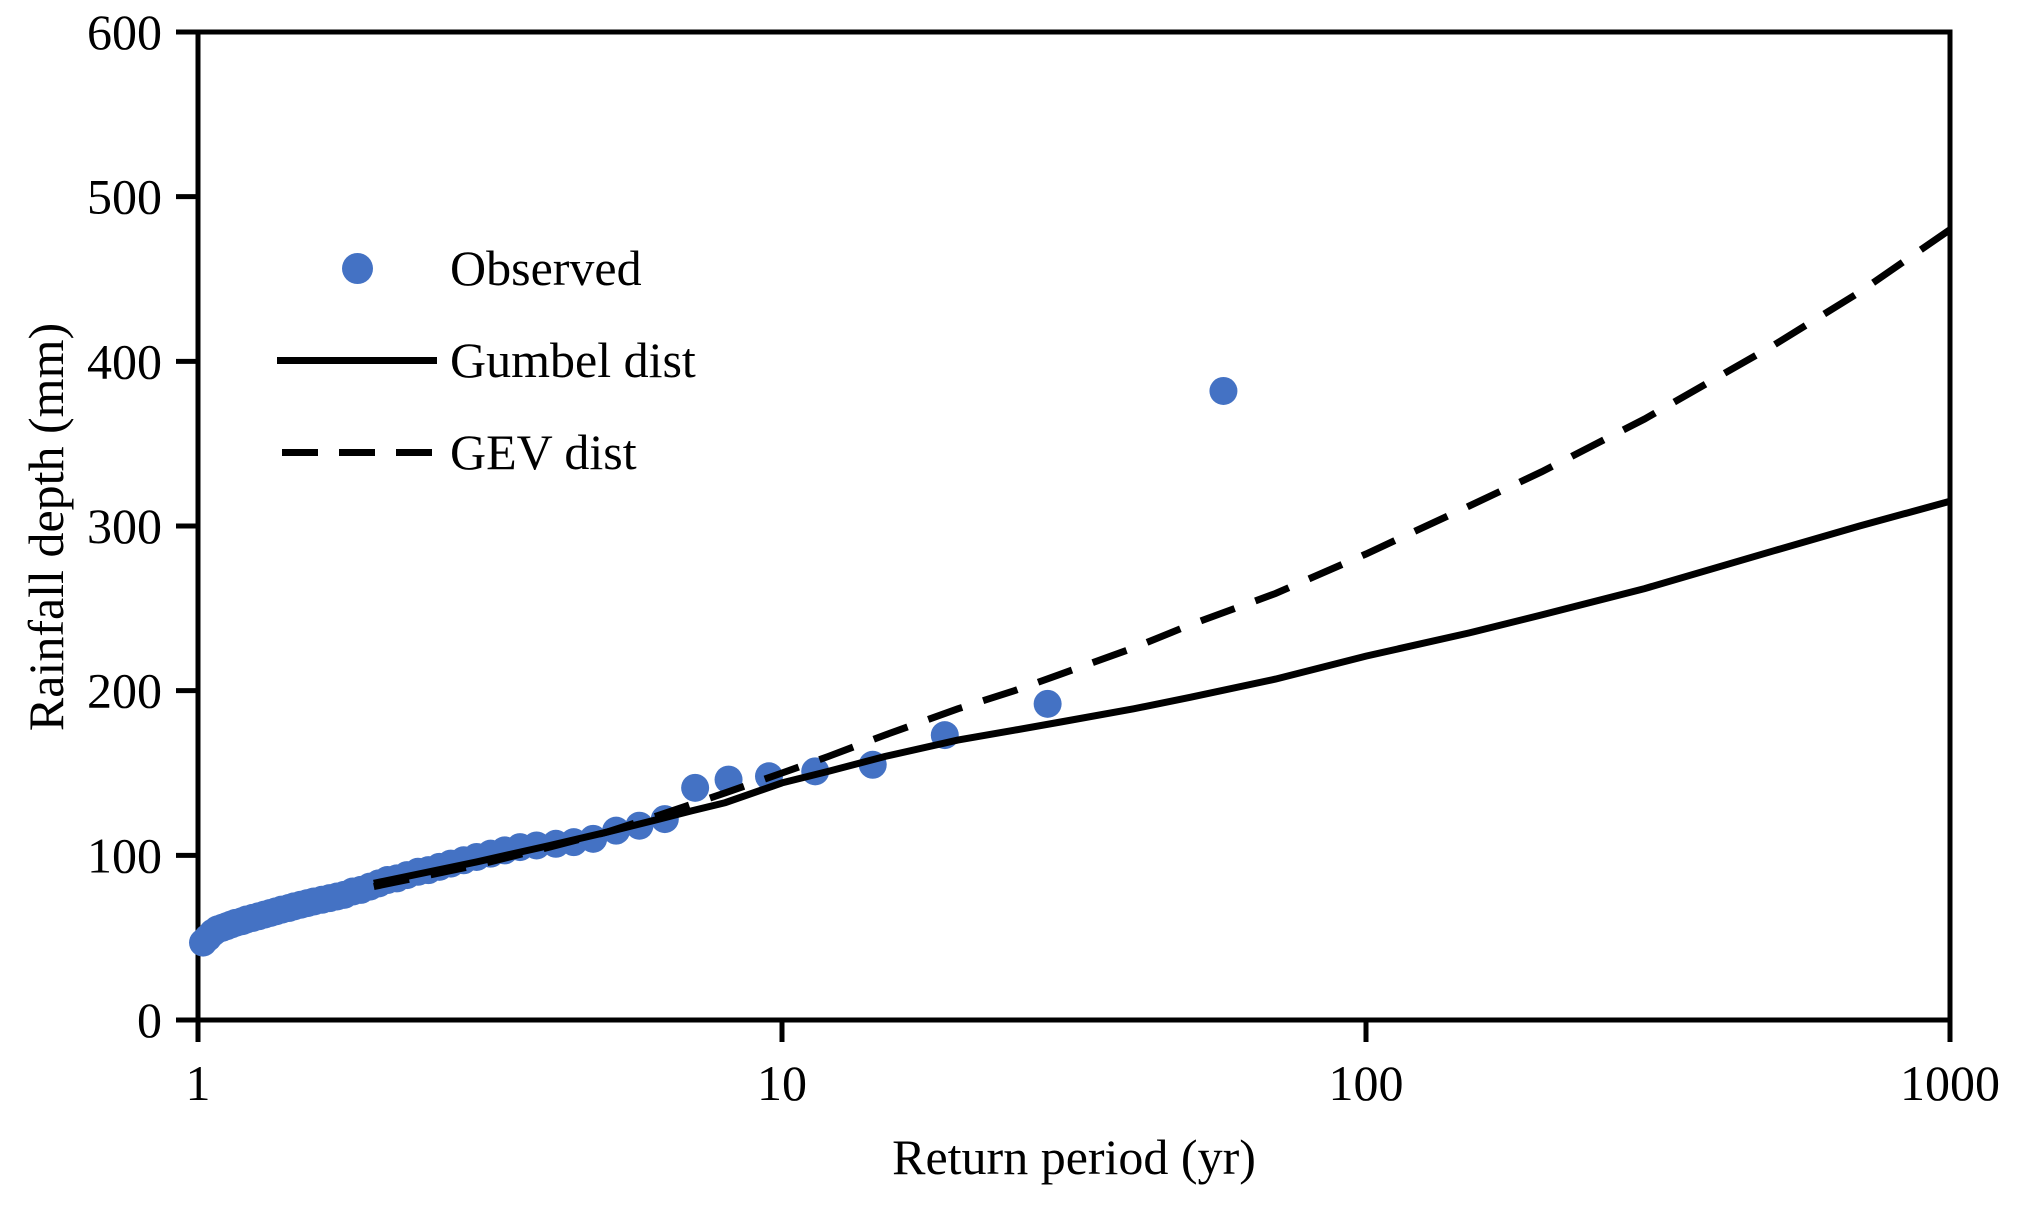  What do you see at coordinates (124, 197) in the screenshot?
I see `y-tick-label: 500` at bounding box center [124, 197].